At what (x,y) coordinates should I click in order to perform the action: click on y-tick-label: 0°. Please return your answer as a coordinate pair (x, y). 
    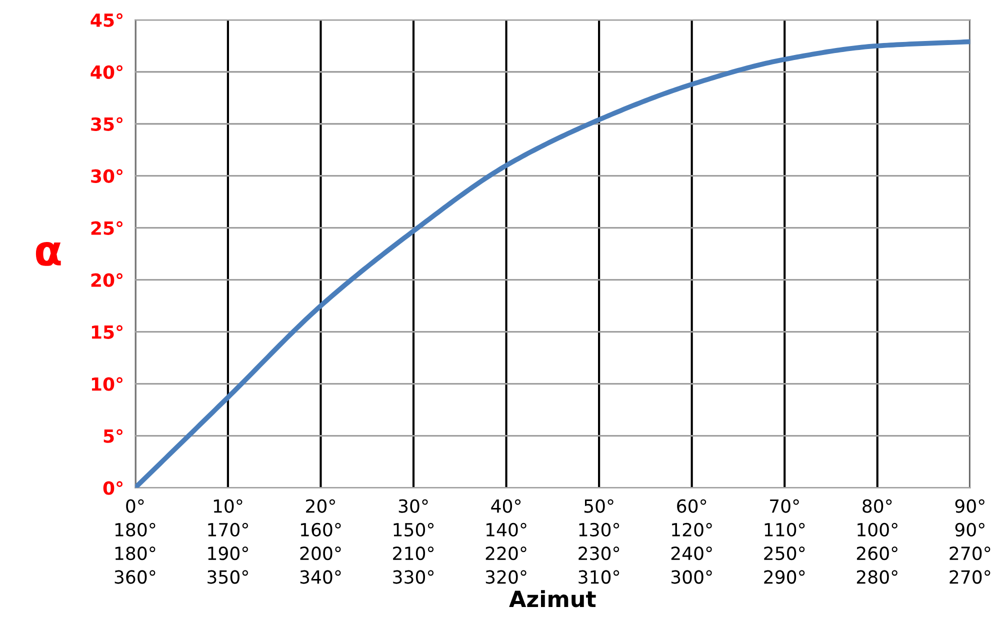
    Looking at the image, I should click on (112, 488).